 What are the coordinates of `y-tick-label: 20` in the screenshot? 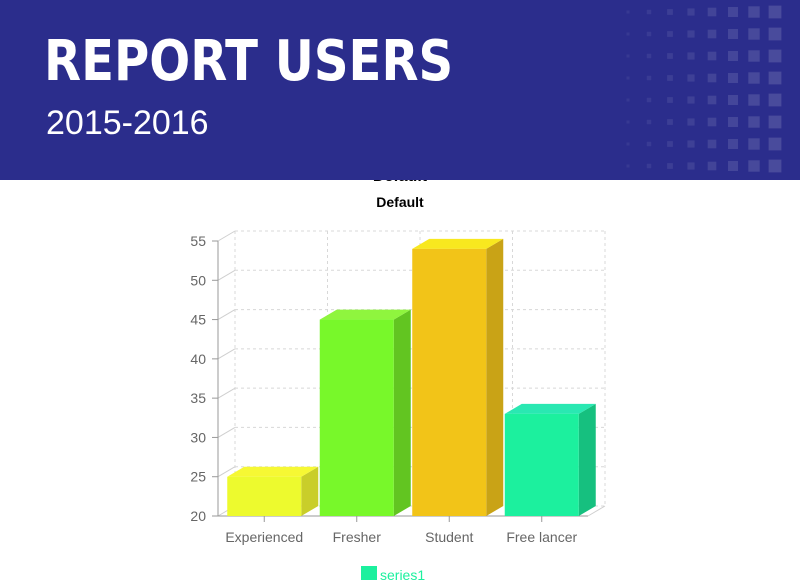 It's located at (198, 516).